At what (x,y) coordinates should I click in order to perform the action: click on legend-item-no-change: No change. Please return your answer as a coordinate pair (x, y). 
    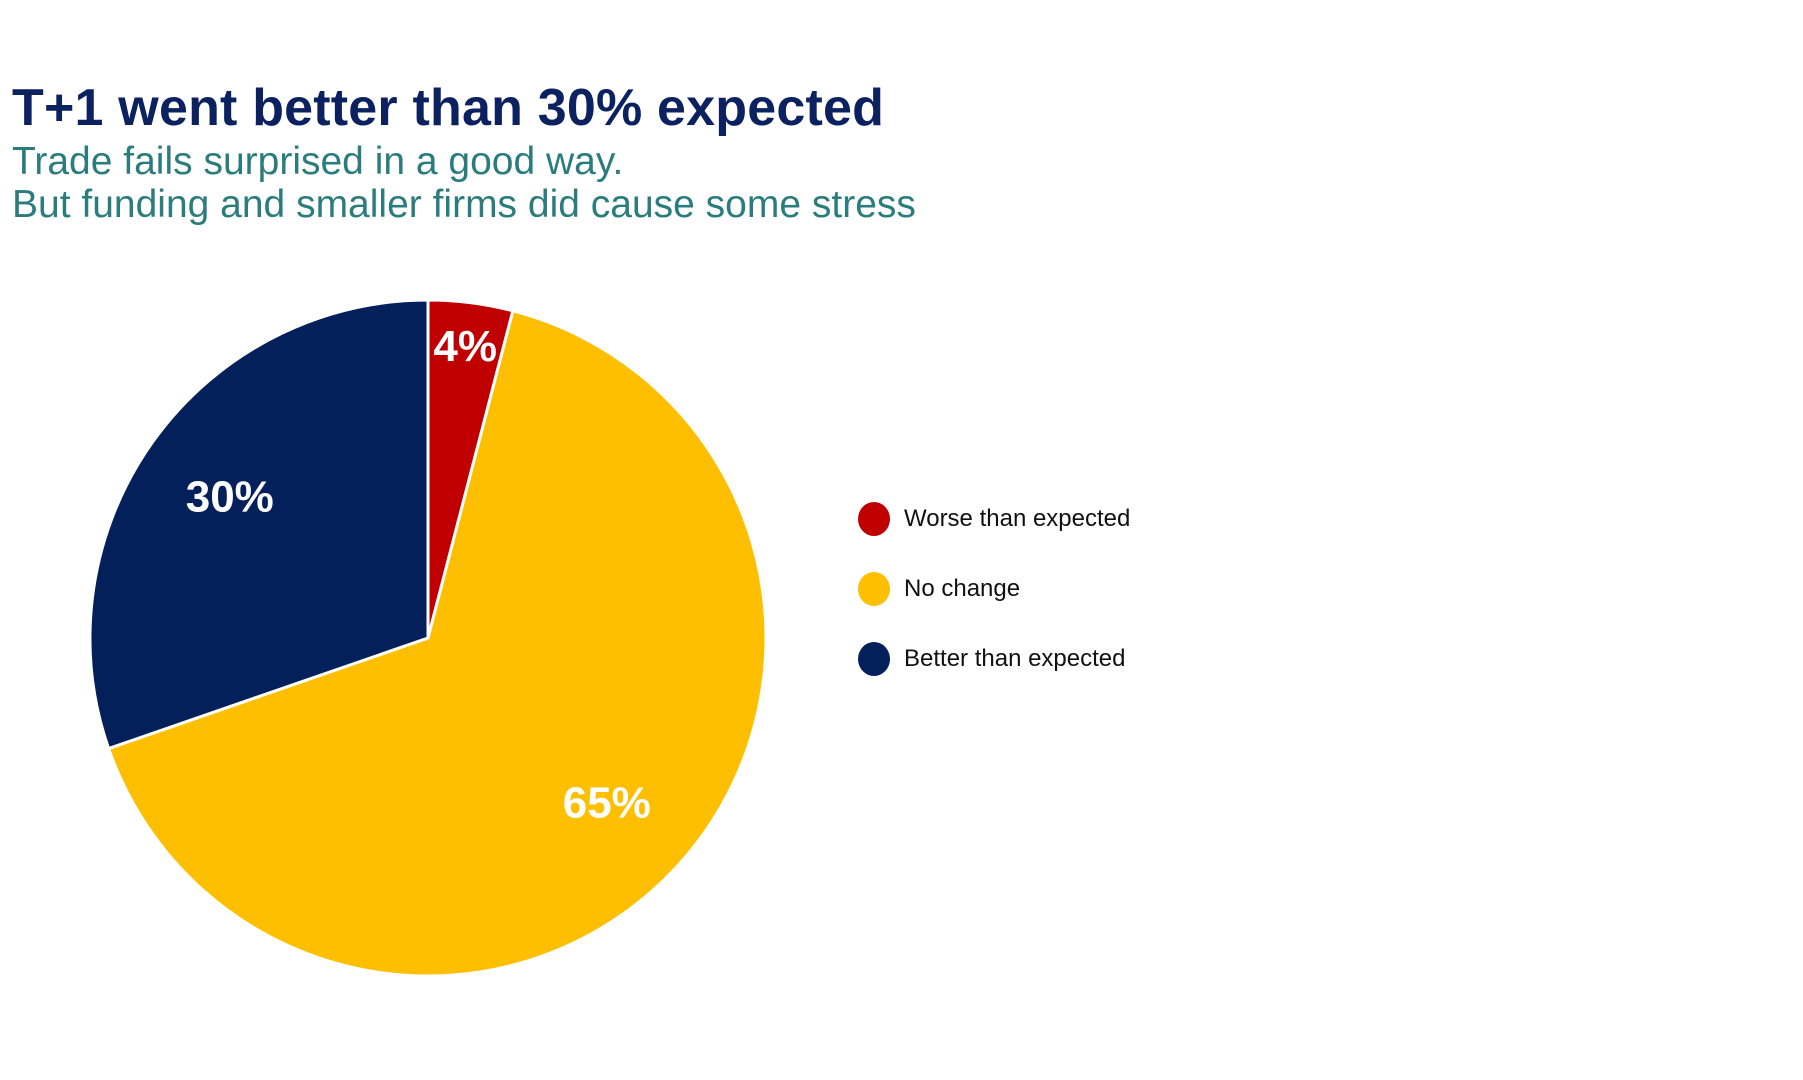
    Looking at the image, I should click on (994, 589).